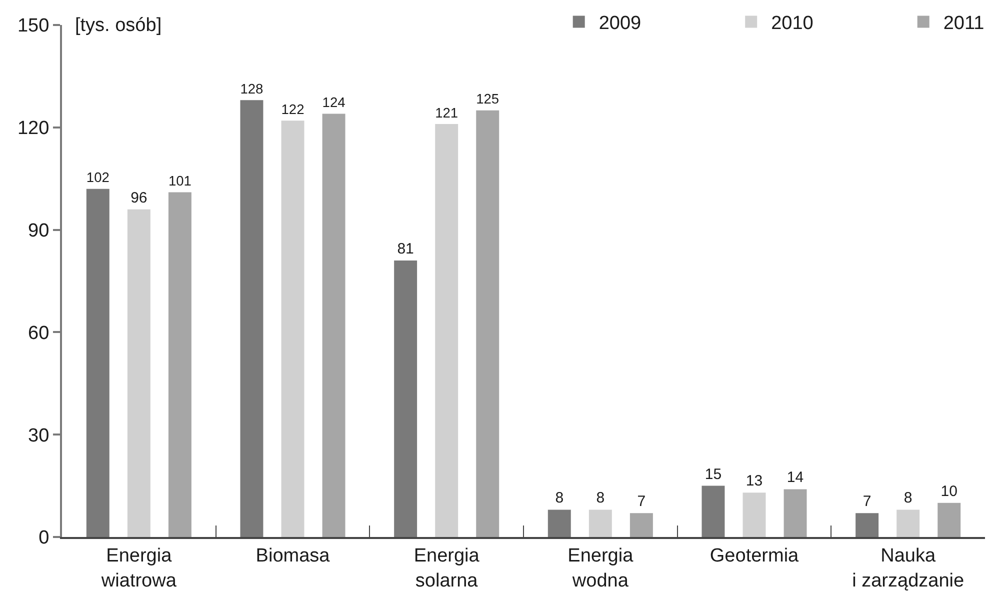  Describe the element at coordinates (908, 569) in the screenshot. I see `x-tick-label: Nauka i zarządzanie` at that location.